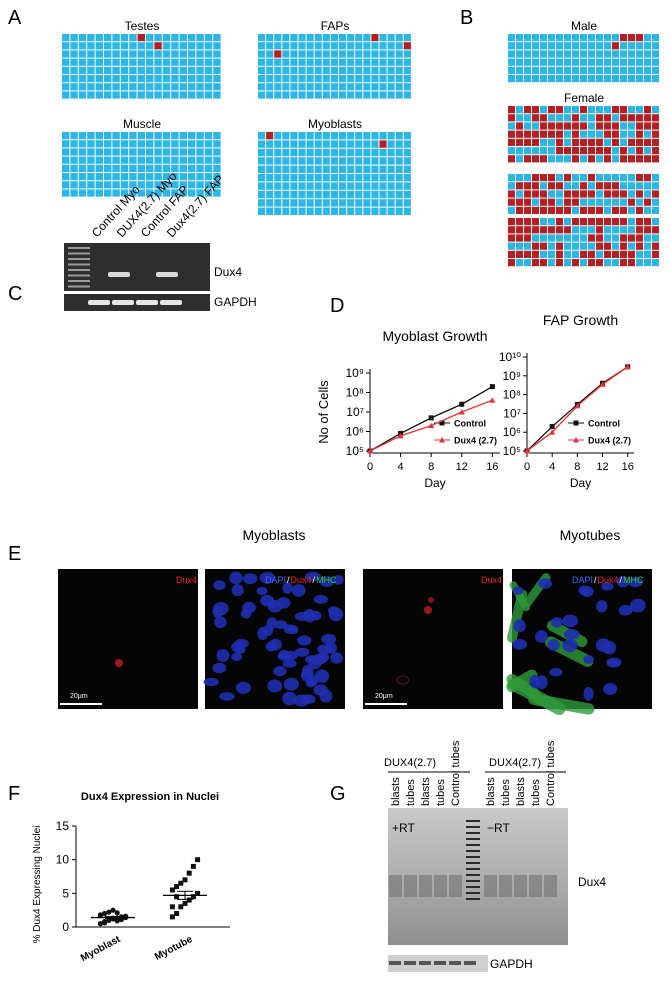  Describe the element at coordinates (334, 66) in the screenshot. I see `cell-grid` at that location.